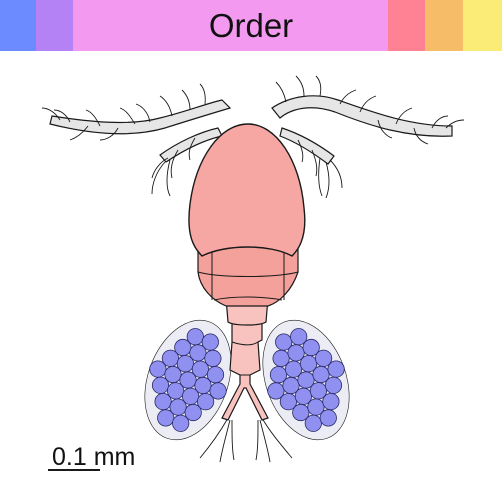 The width and height of the screenshot is (502, 500). I want to click on right-egg-sac, so click(306, 380).